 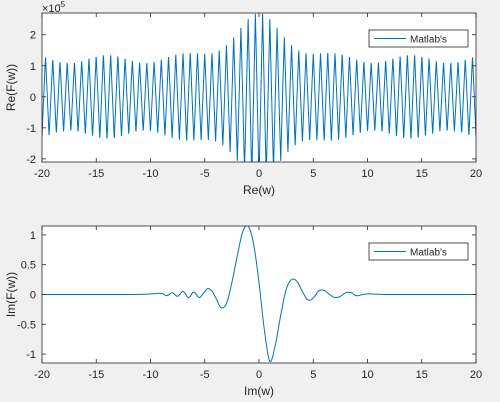 I want to click on x-axis-label: Re(w), so click(x=259, y=190).